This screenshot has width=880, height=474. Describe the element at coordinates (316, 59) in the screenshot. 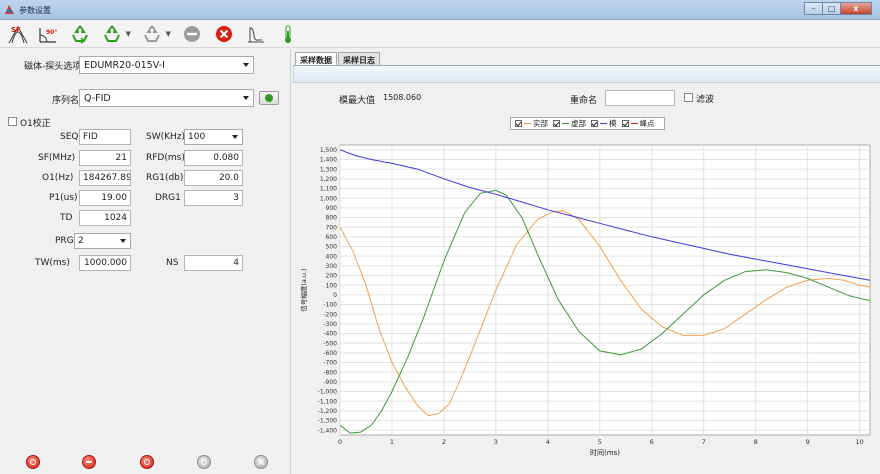

I see `tab-sample-data: 采样数据` at that location.